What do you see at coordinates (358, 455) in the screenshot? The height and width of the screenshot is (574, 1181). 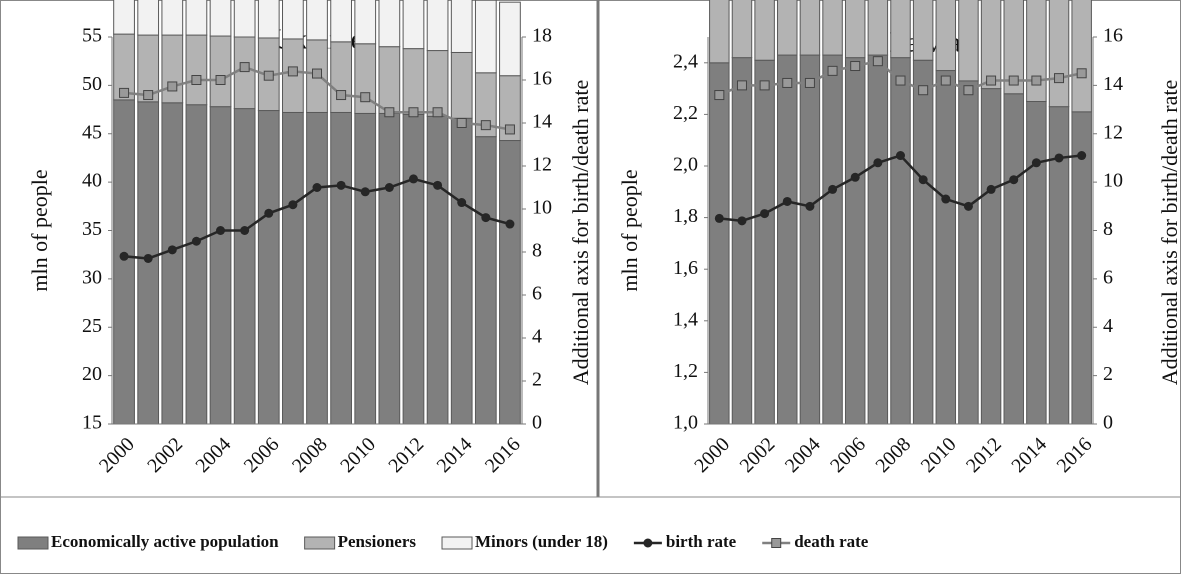 I see `x-tick-label: 2010` at bounding box center [358, 455].